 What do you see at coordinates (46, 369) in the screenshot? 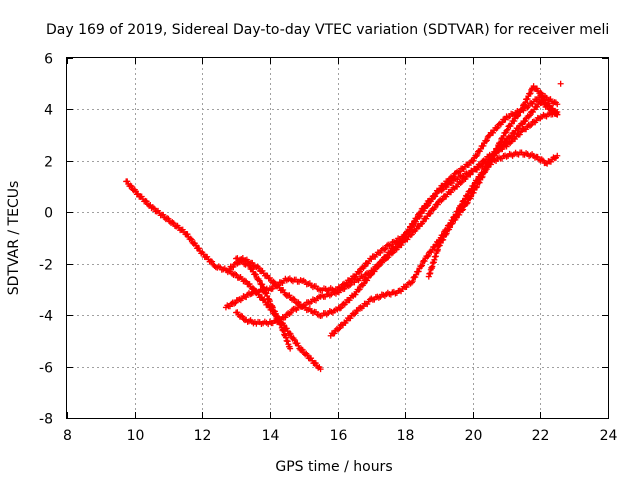
I see `y-tick-label: -6` at bounding box center [46, 369].